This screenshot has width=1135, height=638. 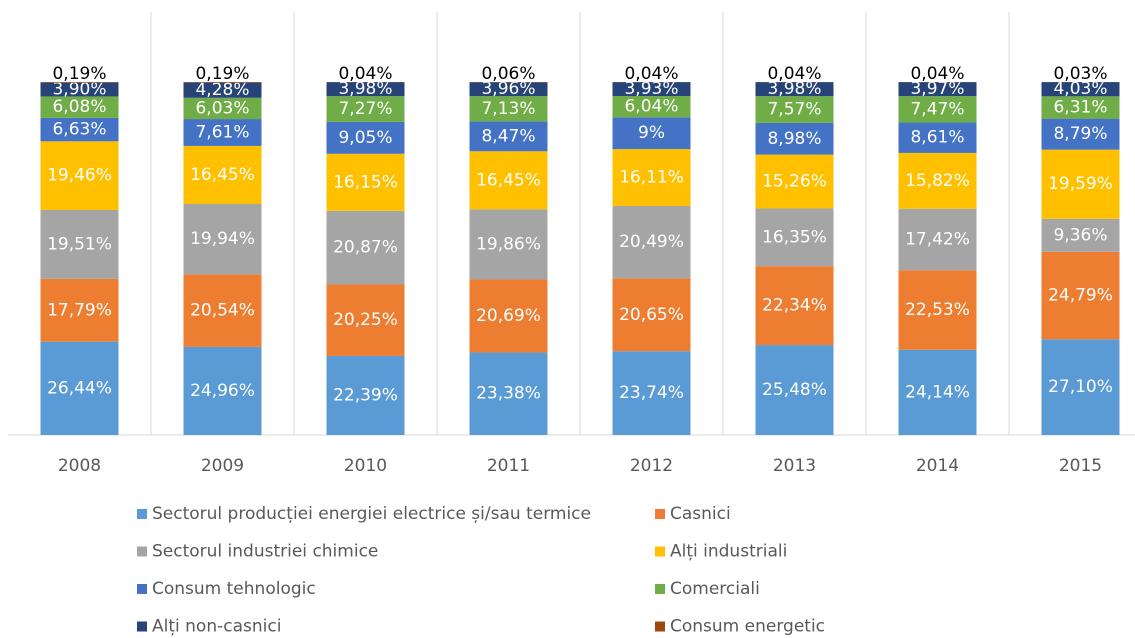 I want to click on value-label: 16,35%, so click(x=794, y=237).